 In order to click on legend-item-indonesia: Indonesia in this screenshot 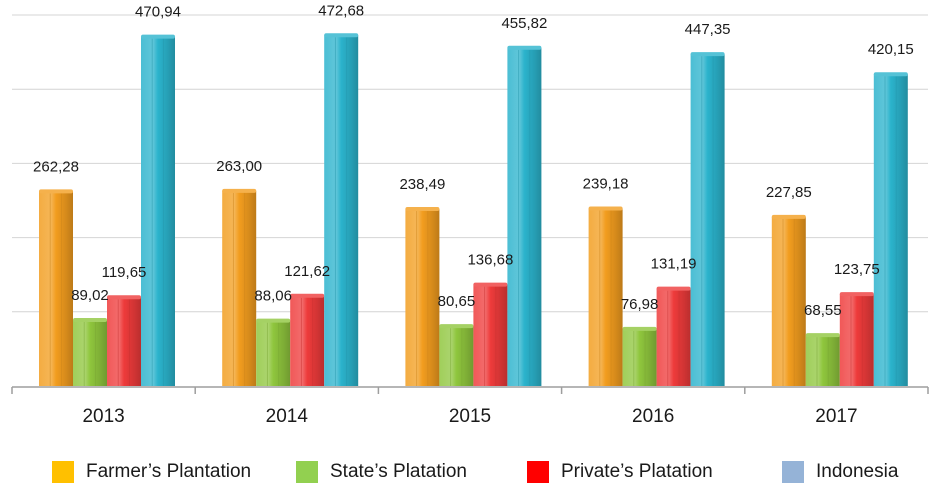, I will do `click(840, 472)`.